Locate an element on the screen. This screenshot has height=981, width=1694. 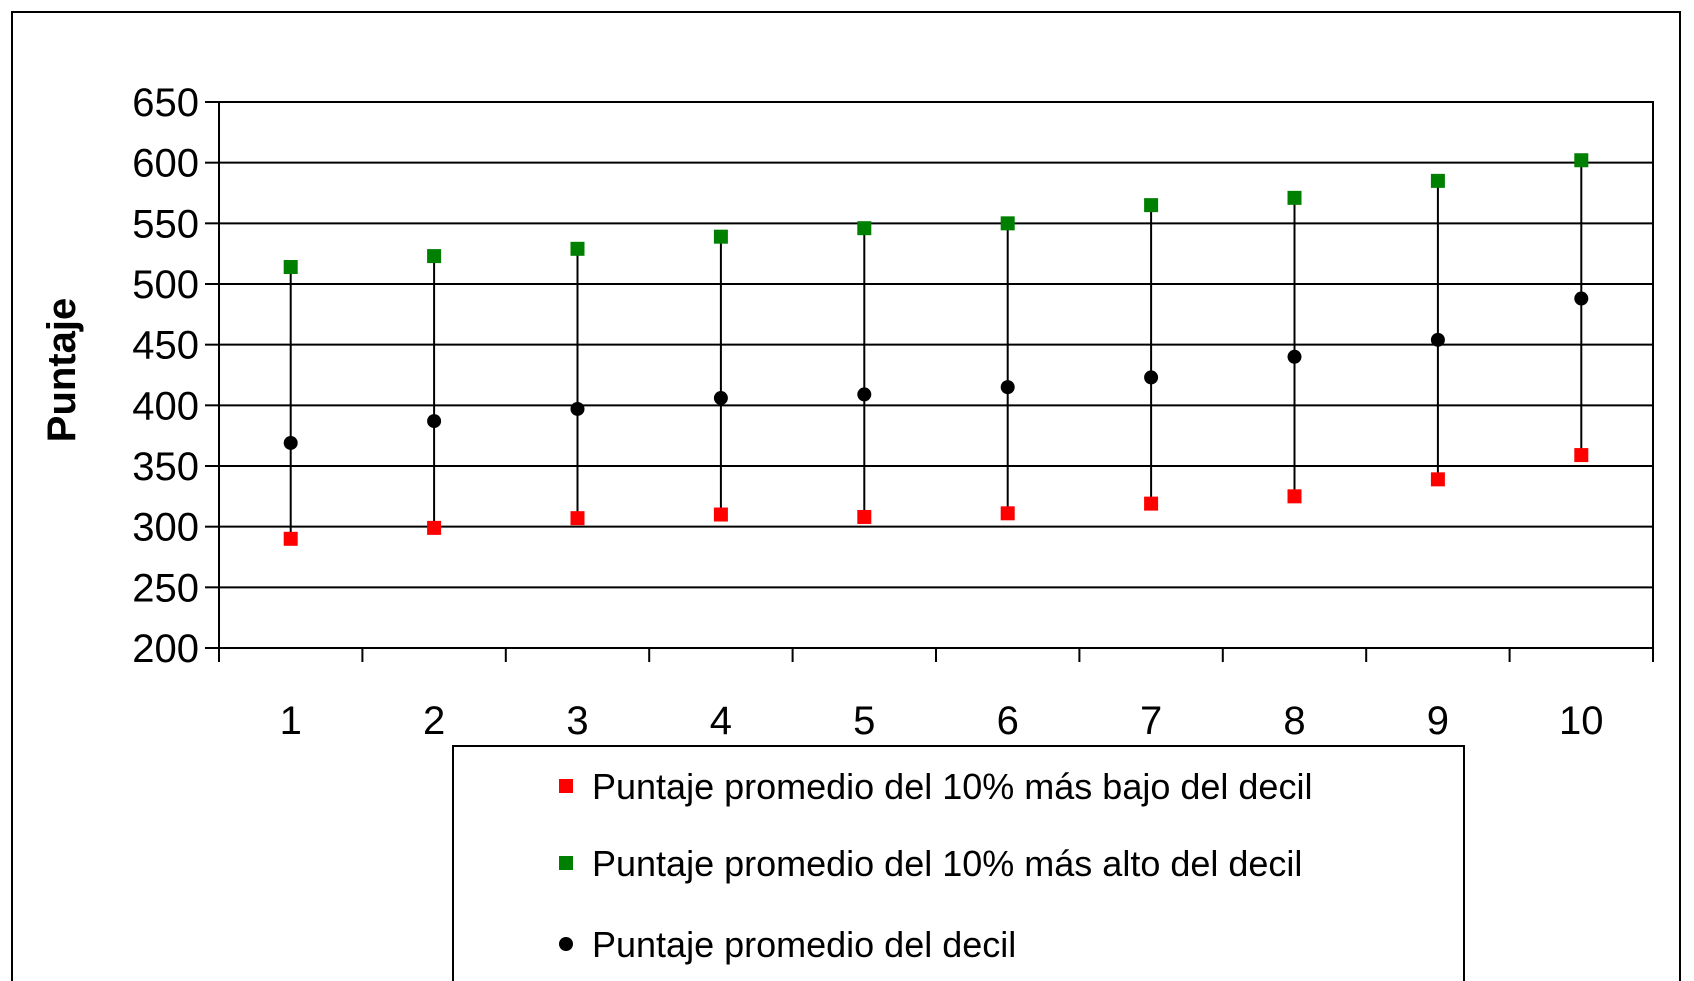
y-axis-title: Puntaje is located at coordinates (62, 370).